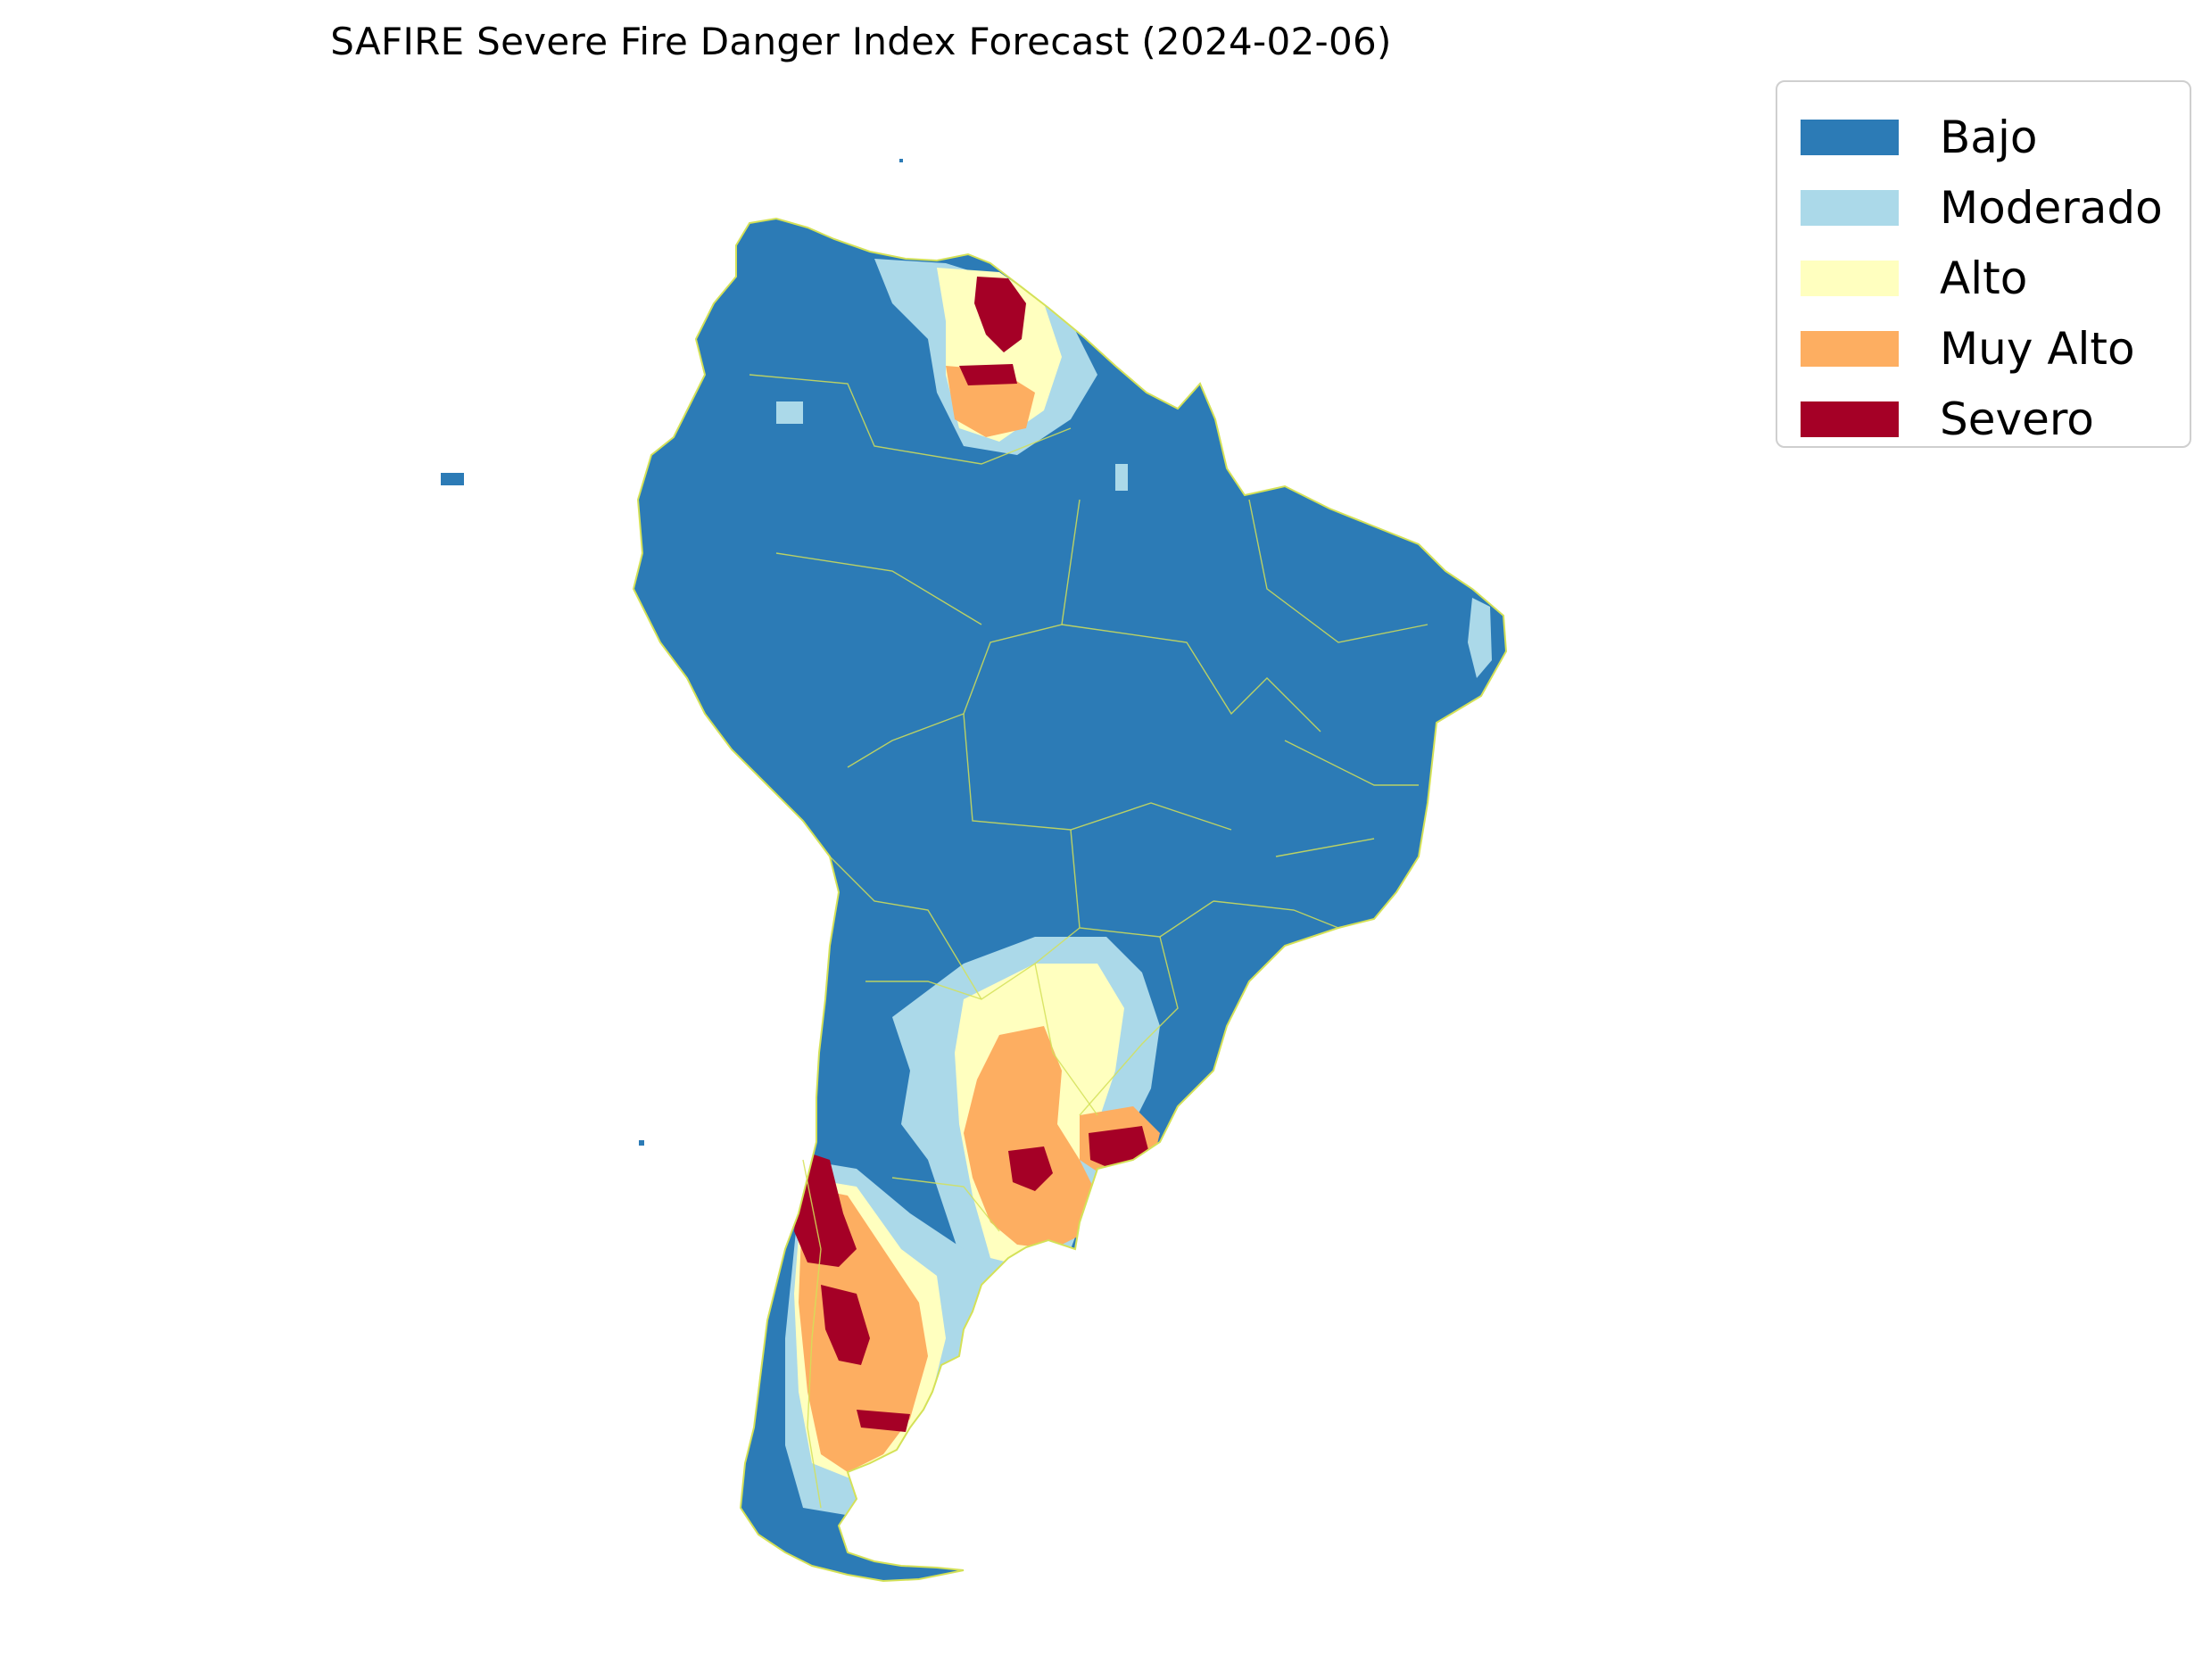 Image resolution: width=2211 pixels, height=1680 pixels. Describe the element at coordinates (1850, 137) in the screenshot. I see `legend-swatch-bajo` at that location.